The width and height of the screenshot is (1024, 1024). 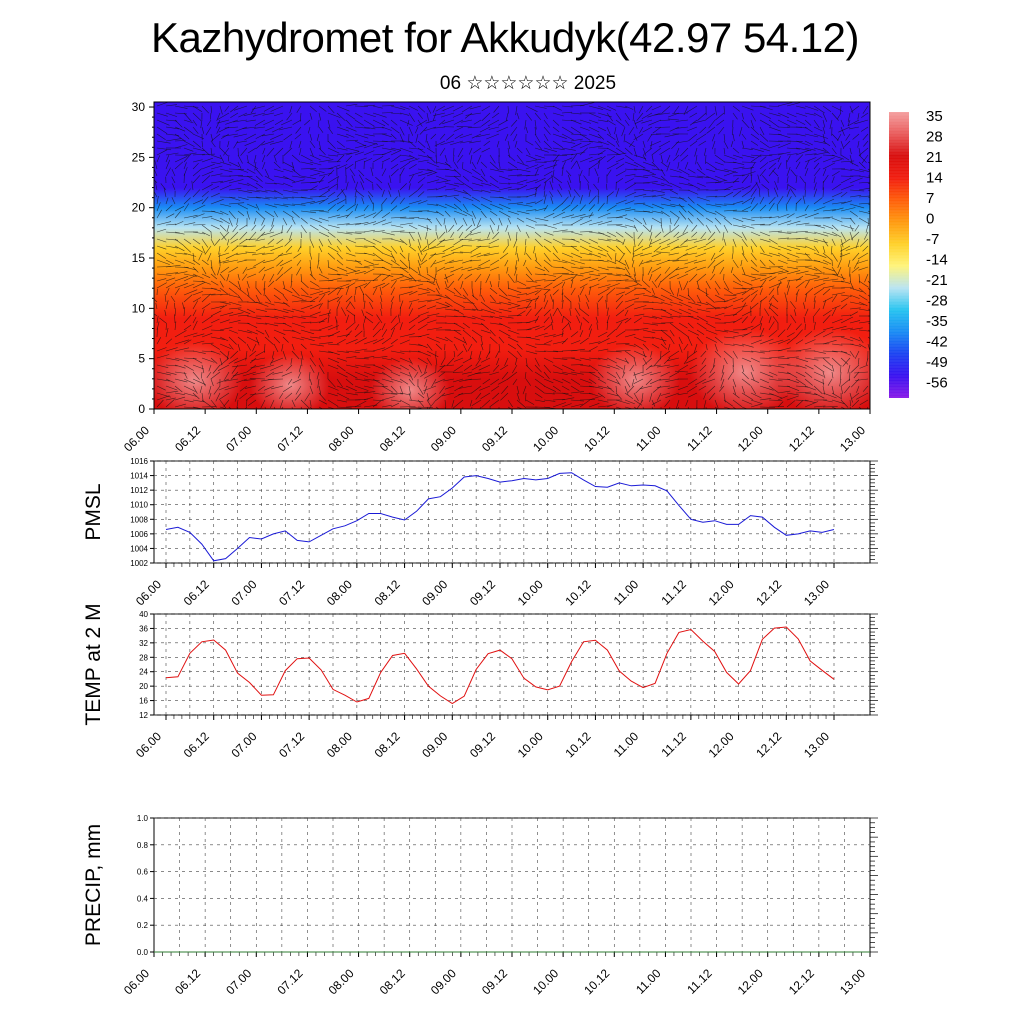 What do you see at coordinates (648, 438) in the screenshot?
I see `x-tick-label: 11.00` at bounding box center [648, 438].